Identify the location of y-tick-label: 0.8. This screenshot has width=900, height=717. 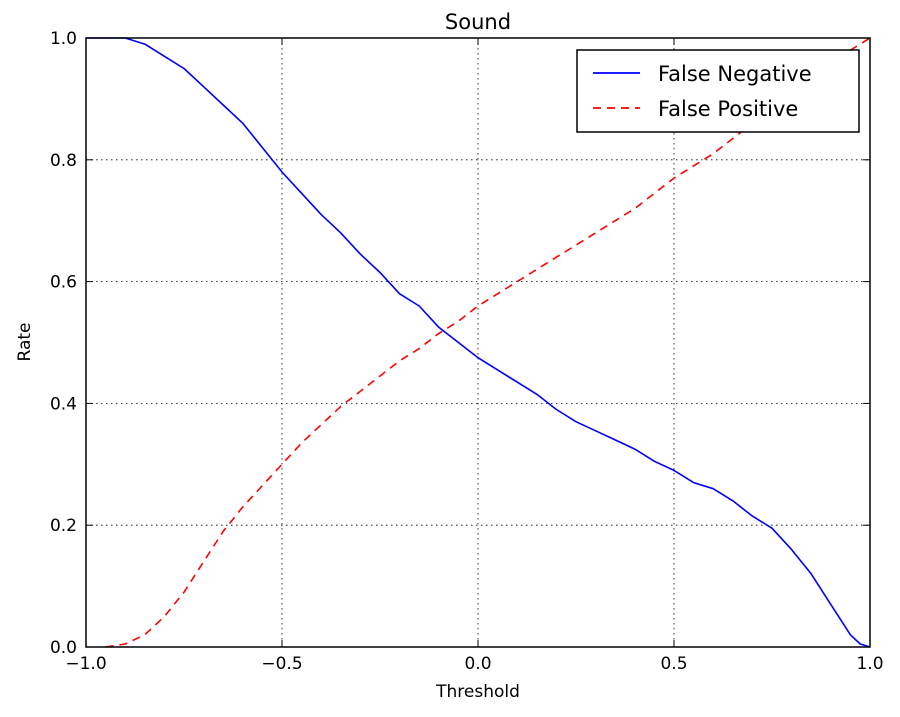
(63, 161).